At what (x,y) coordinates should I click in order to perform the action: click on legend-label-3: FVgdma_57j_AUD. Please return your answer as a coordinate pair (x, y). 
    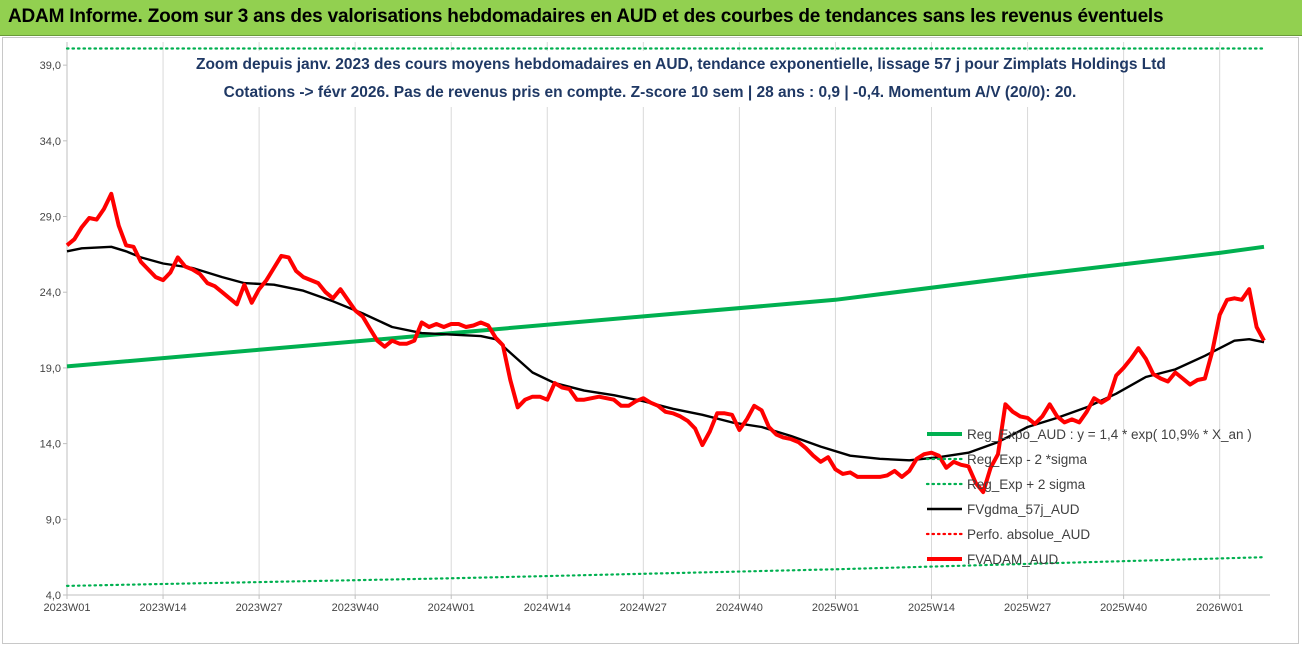
    Looking at the image, I should click on (1023, 509).